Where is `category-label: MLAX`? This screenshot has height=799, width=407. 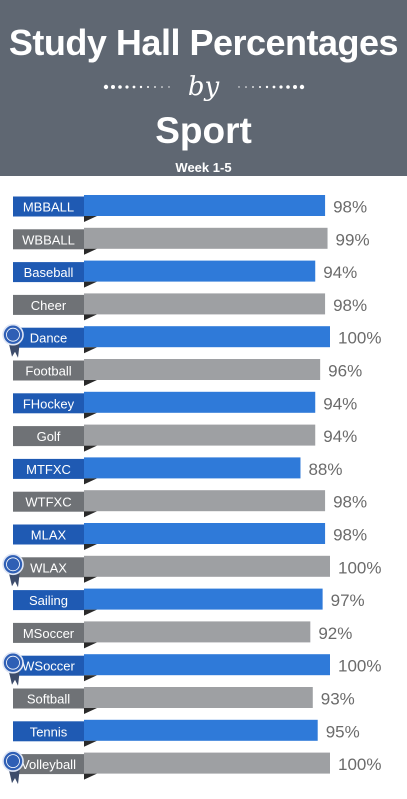 category-label: MLAX is located at coordinates (49, 535).